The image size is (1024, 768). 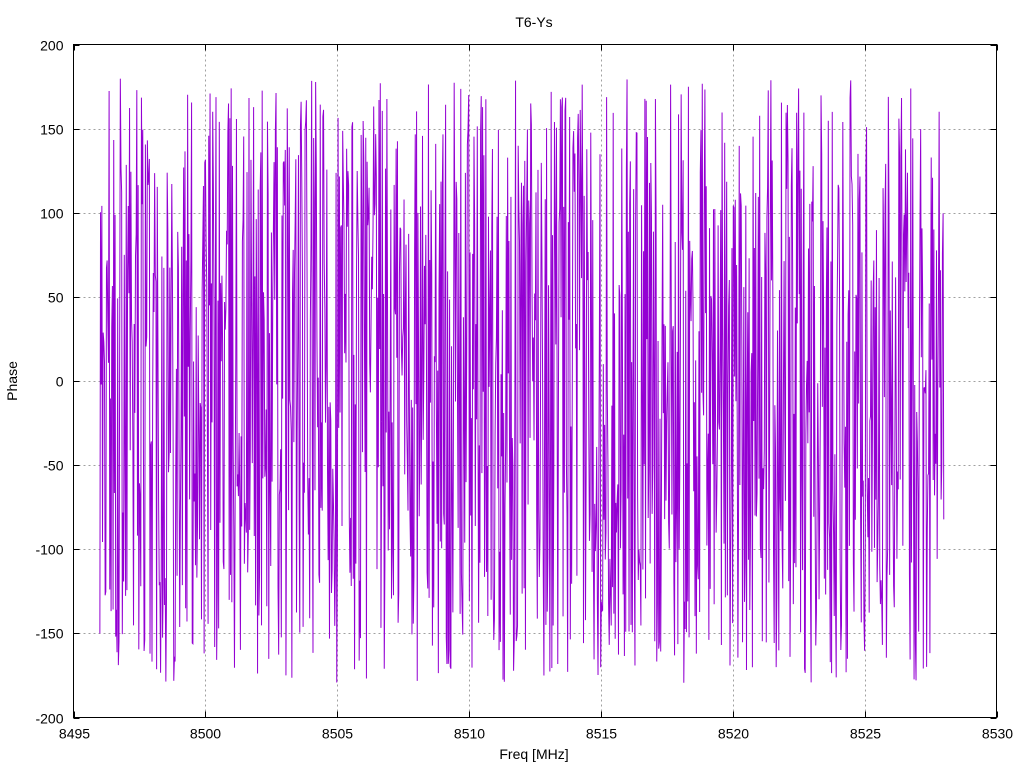 I want to click on y-tick-label: 150, so click(x=52, y=130).